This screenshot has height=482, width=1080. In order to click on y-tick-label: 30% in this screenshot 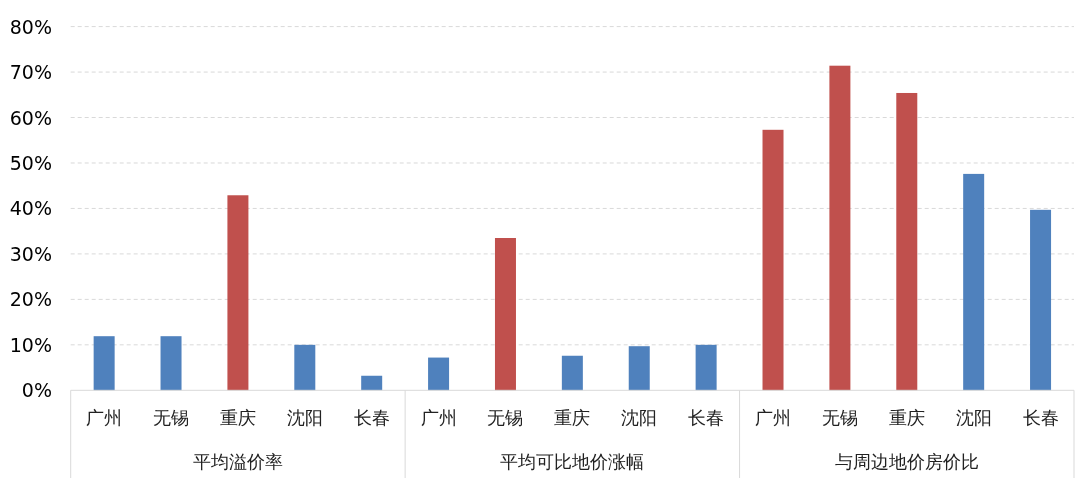, I will do `click(30, 253)`.